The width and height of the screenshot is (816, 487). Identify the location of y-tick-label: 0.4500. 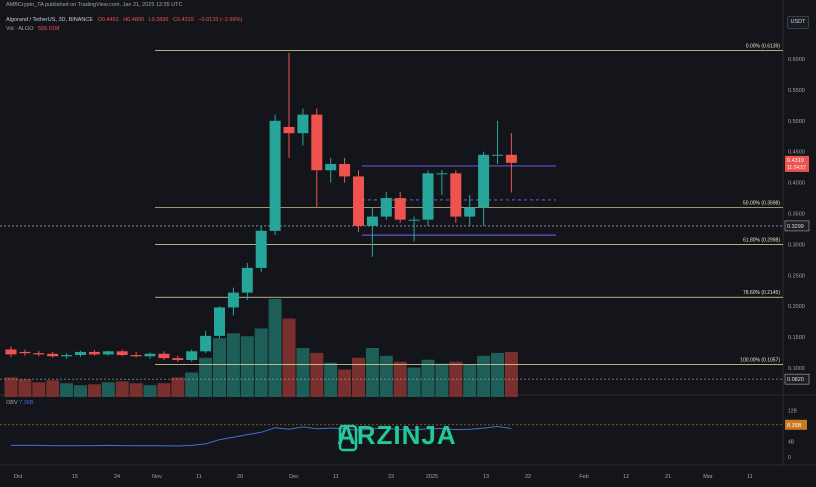
(796, 153).